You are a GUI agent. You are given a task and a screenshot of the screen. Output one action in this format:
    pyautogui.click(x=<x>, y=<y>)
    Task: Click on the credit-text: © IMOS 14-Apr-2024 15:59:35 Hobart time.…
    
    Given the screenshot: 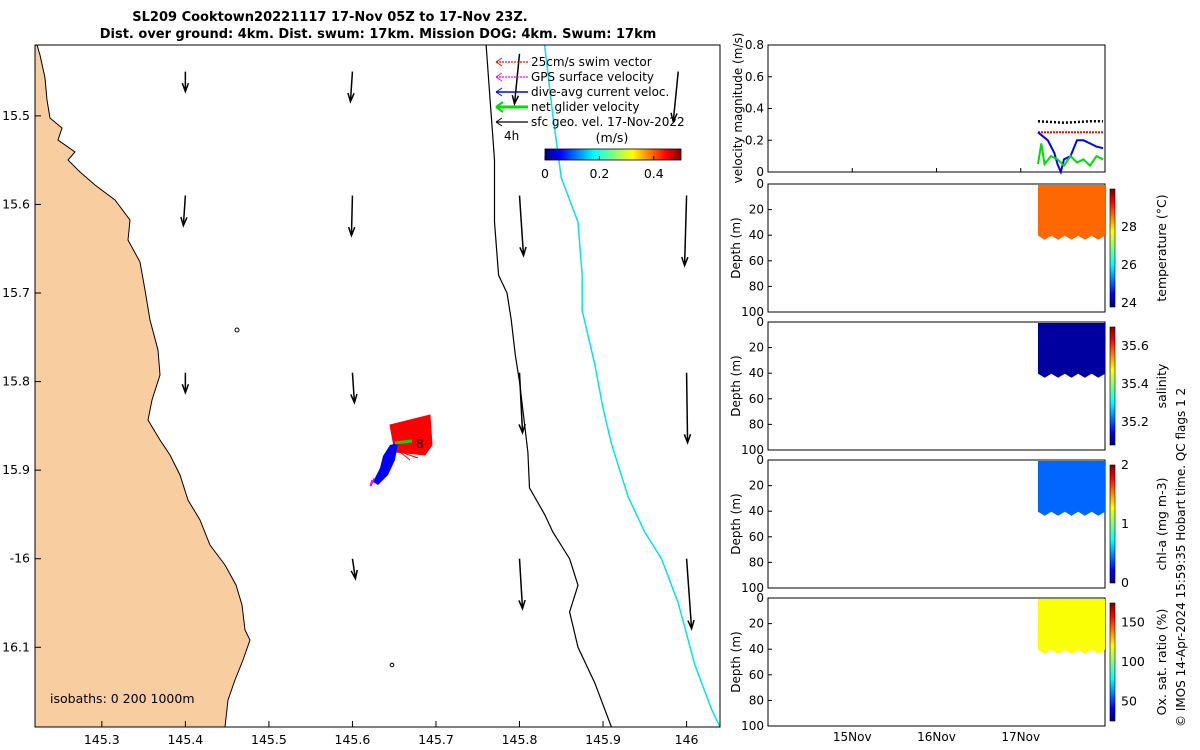 What is the action you would take?
    pyautogui.click(x=1181, y=557)
    